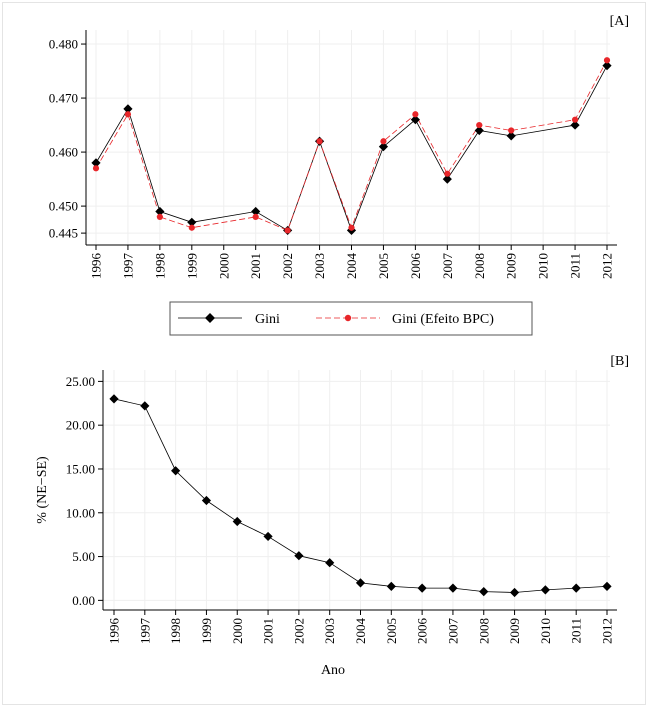 This screenshot has width=650, height=709. I want to click on x-tick-label: 1998, so click(175, 631).